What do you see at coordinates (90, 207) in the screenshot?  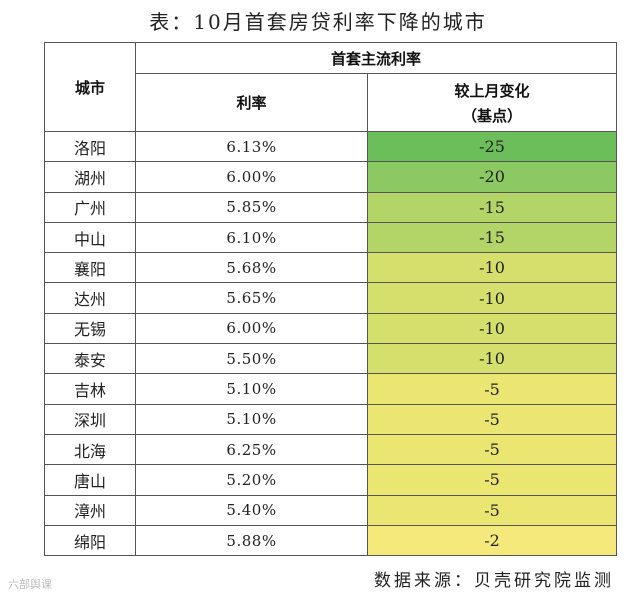 I see `city-cell: 广州` at bounding box center [90, 207].